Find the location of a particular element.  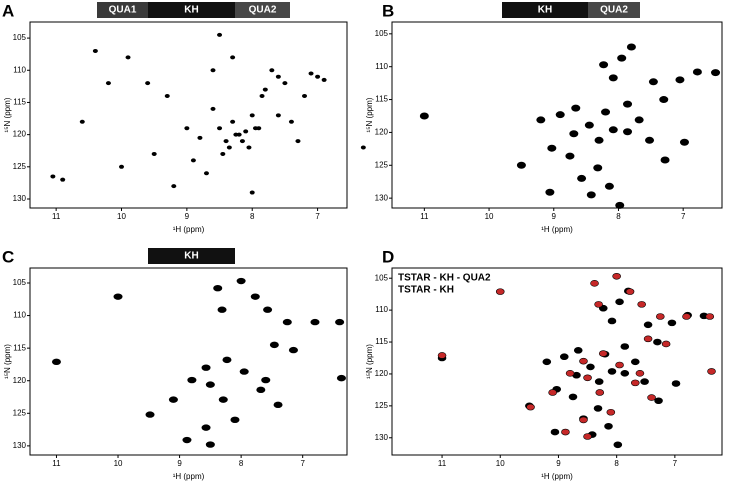

x-tick-label: 7 is located at coordinates (675, 463).